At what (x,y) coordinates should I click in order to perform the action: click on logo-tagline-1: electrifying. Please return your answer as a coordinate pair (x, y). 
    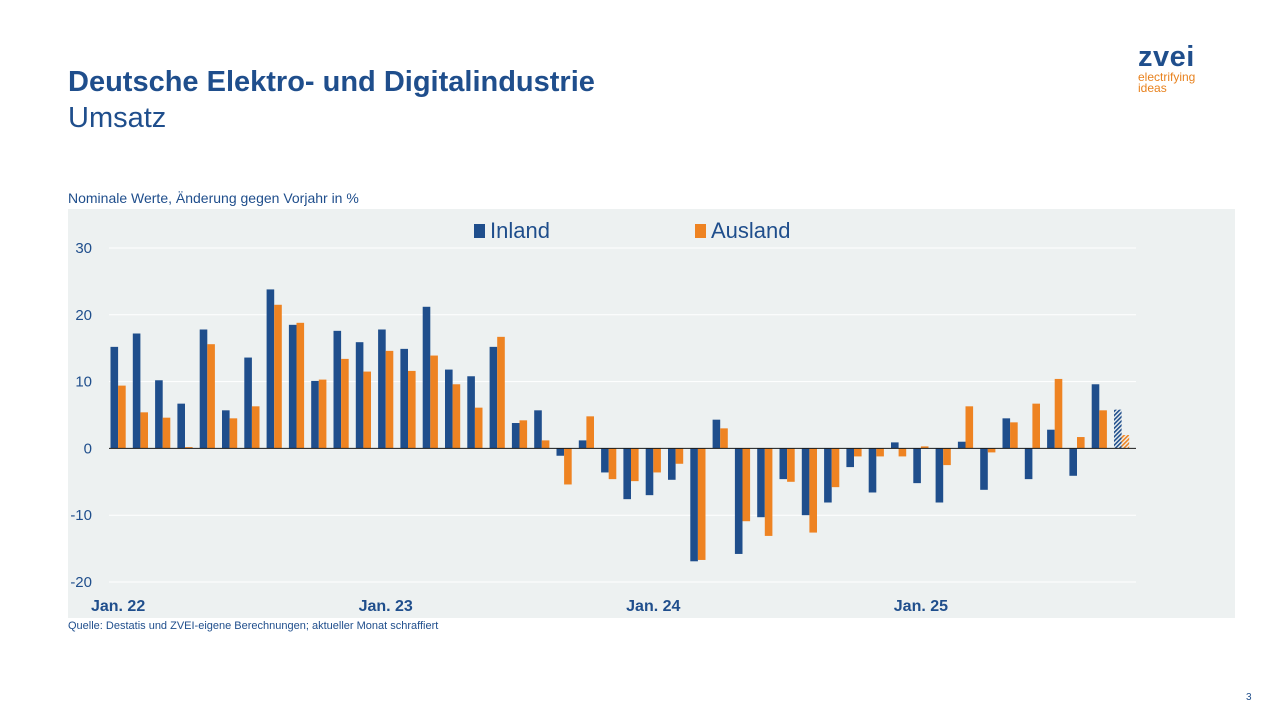
    Looking at the image, I should click on (1167, 77).